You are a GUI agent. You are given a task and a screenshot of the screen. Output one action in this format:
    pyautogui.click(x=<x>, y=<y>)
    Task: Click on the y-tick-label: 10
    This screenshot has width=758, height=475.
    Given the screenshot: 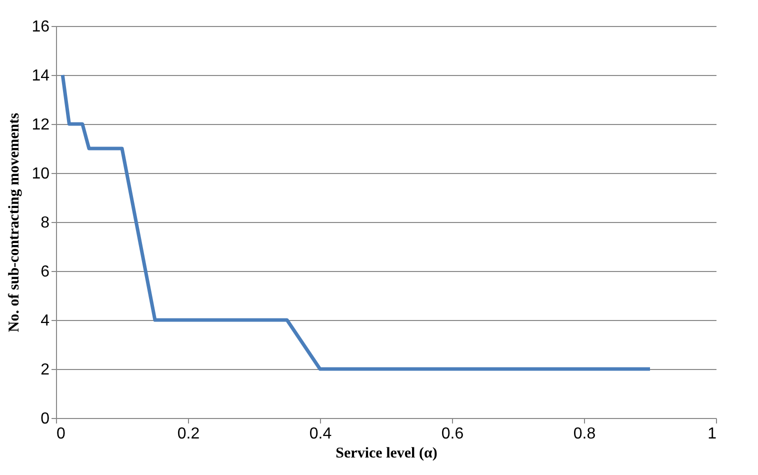 What is the action you would take?
    pyautogui.click(x=41, y=174)
    